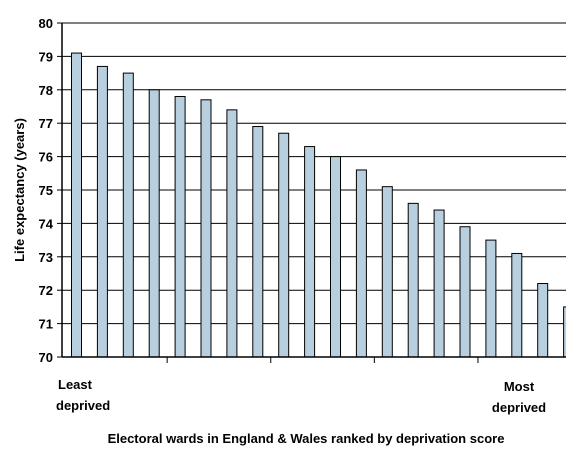 Image resolution: width=566 pixels, height=455 pixels. Describe the element at coordinates (46, 56) in the screenshot. I see `y-tick-label: 79` at that location.